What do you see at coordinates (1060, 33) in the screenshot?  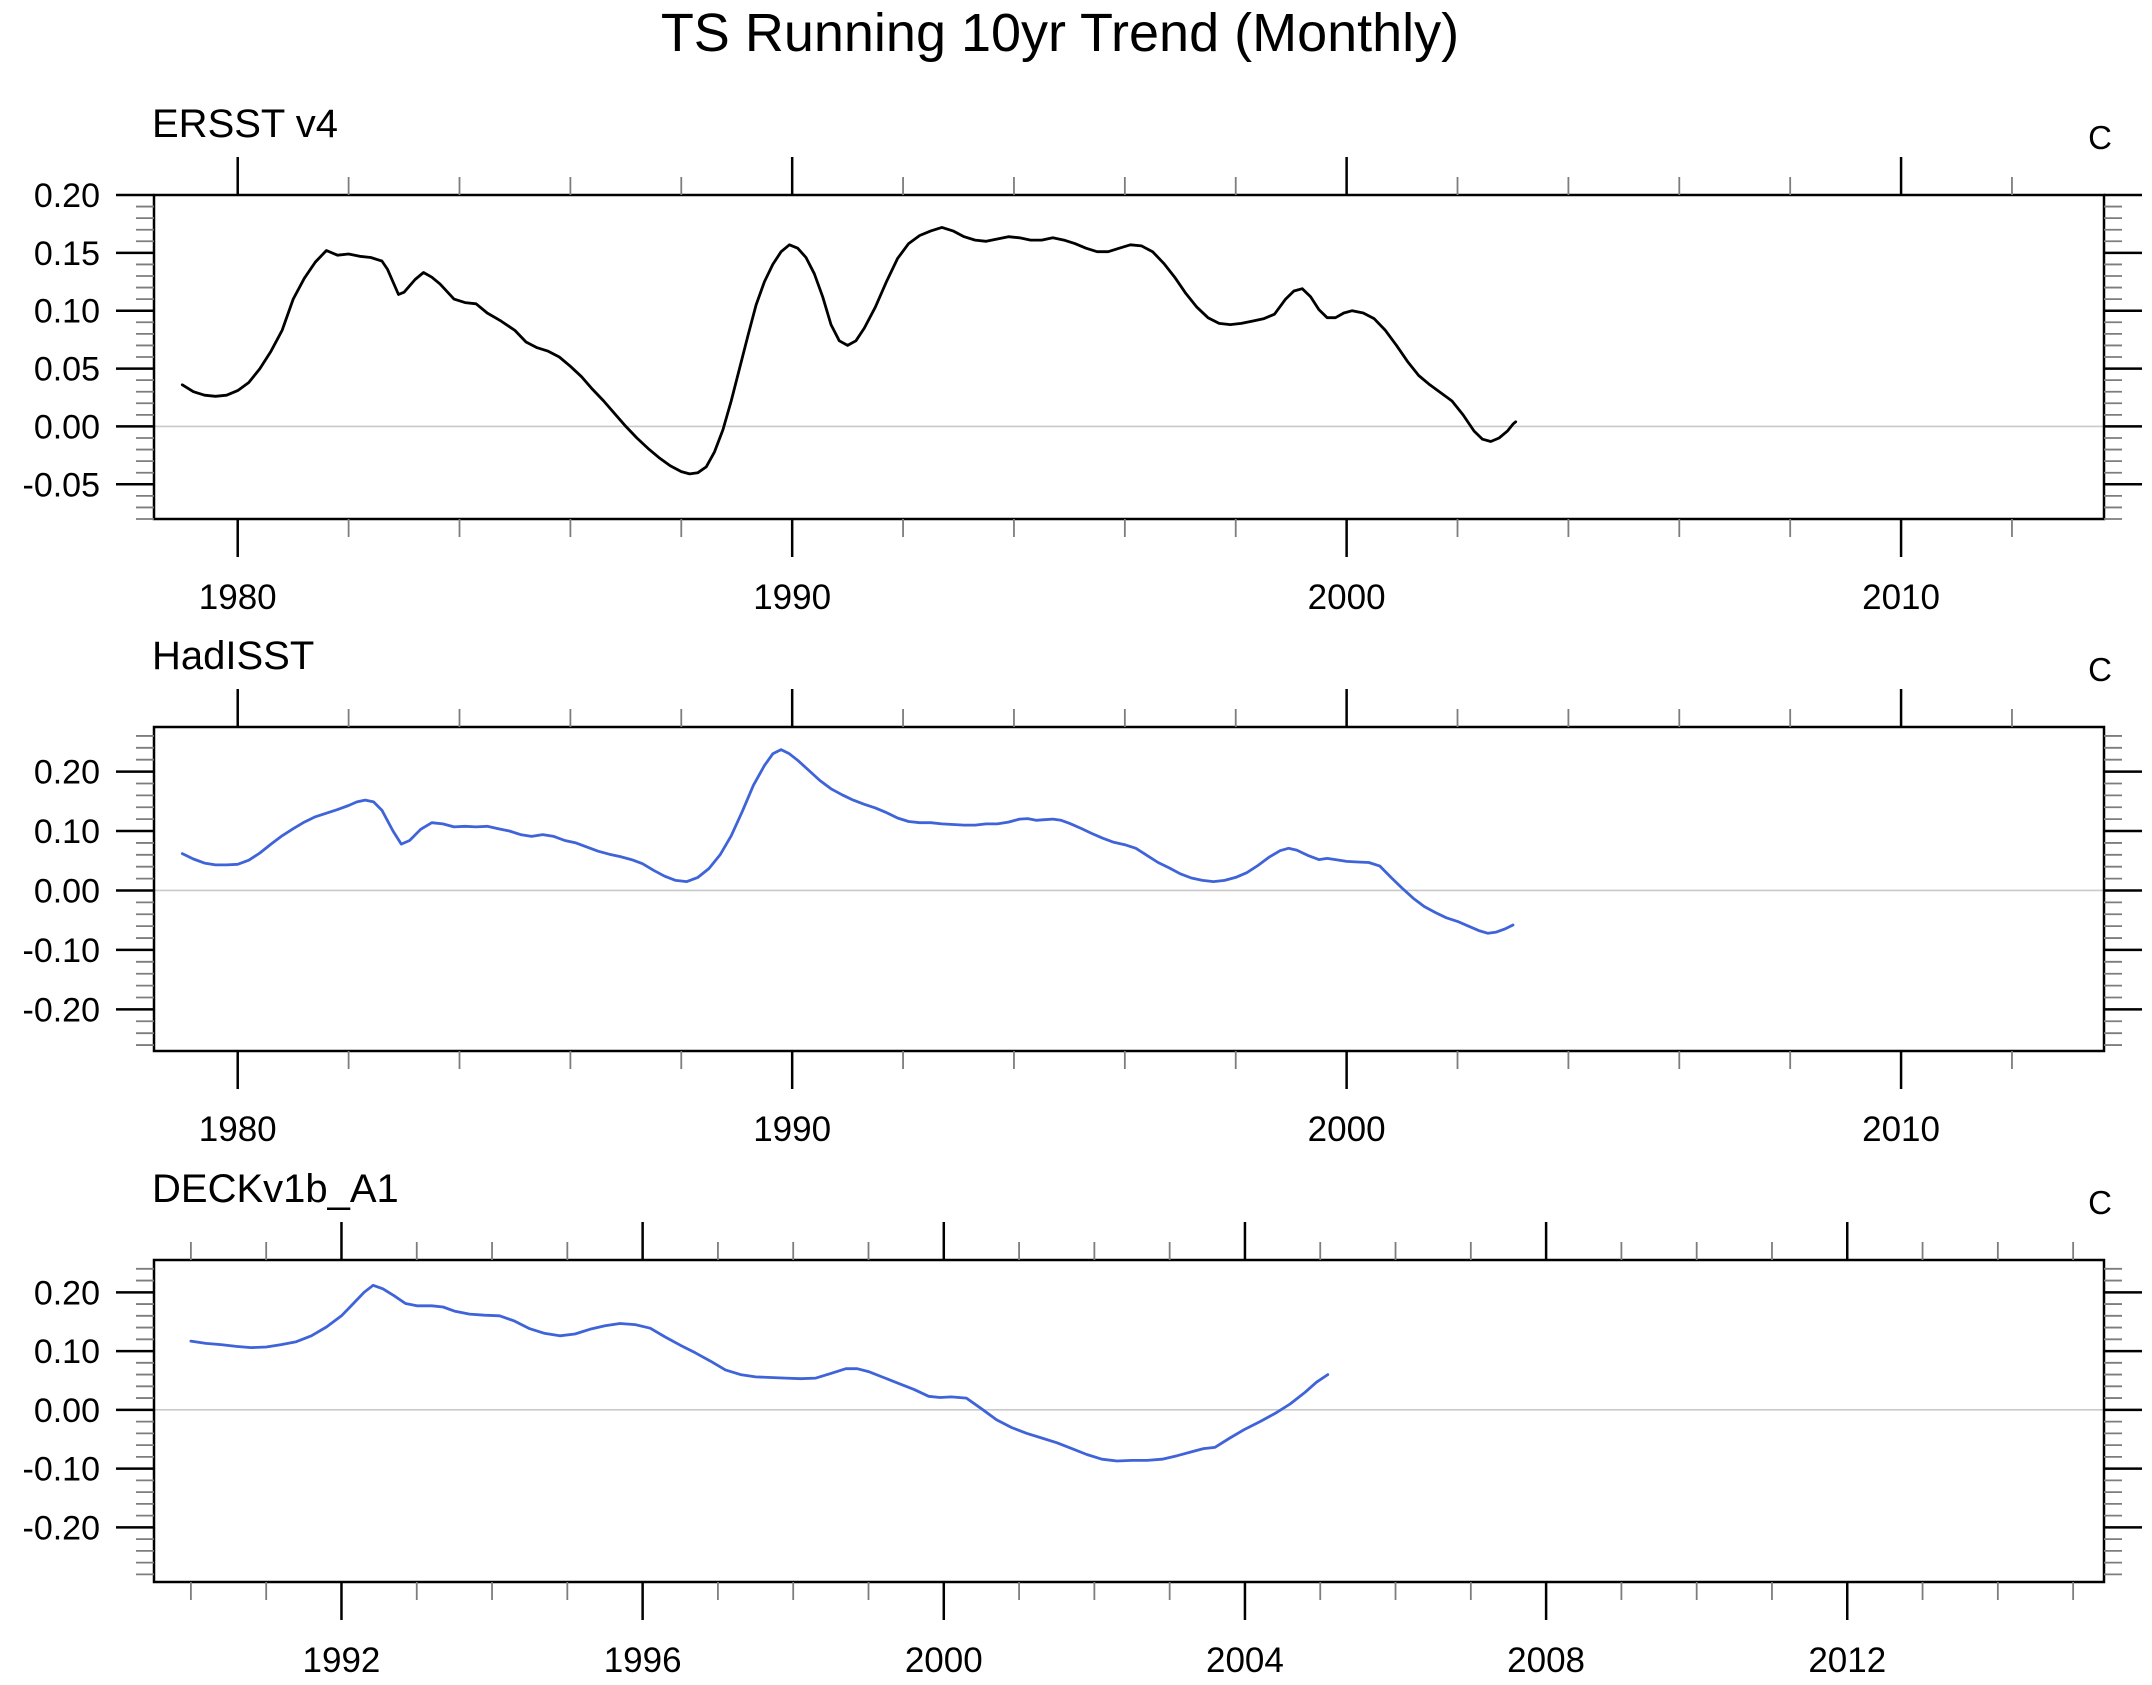 I see `main-title: TS Running 10yr Trend (Monthly)` at bounding box center [1060, 33].